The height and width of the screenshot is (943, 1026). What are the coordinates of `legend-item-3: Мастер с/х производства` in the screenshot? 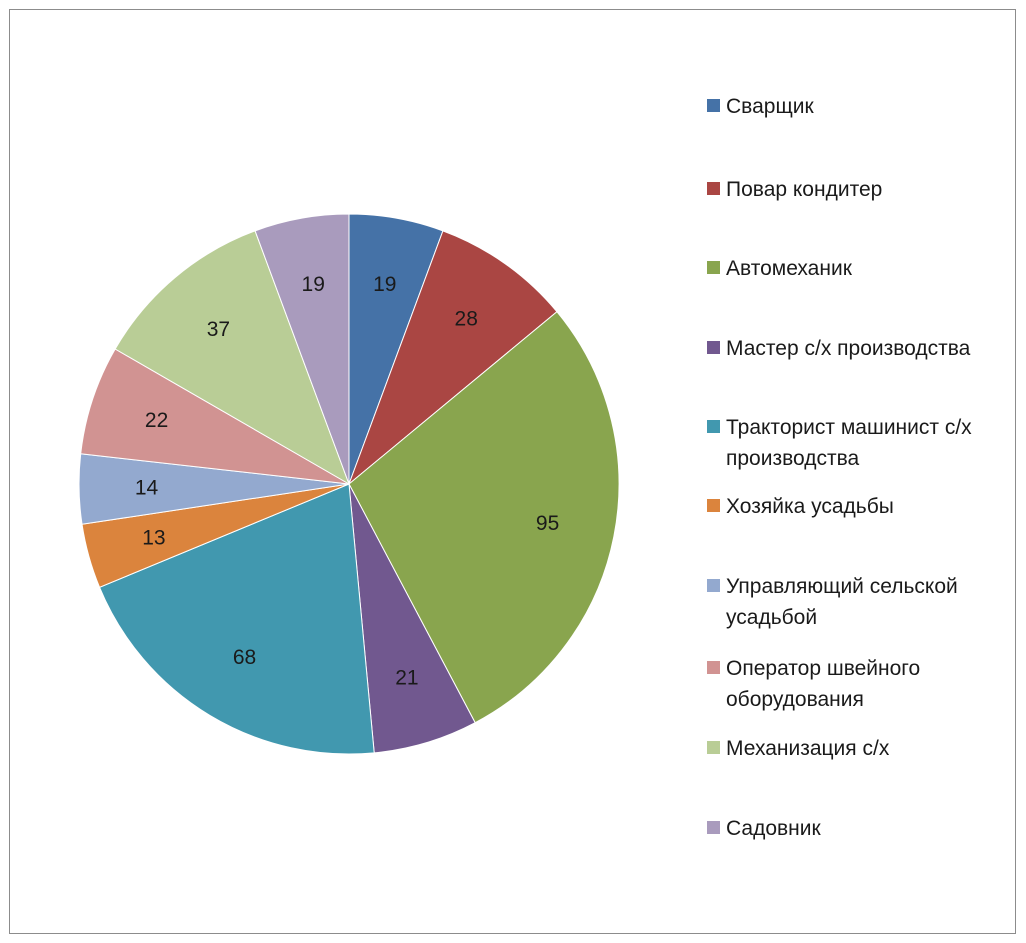 It's located at (851, 348).